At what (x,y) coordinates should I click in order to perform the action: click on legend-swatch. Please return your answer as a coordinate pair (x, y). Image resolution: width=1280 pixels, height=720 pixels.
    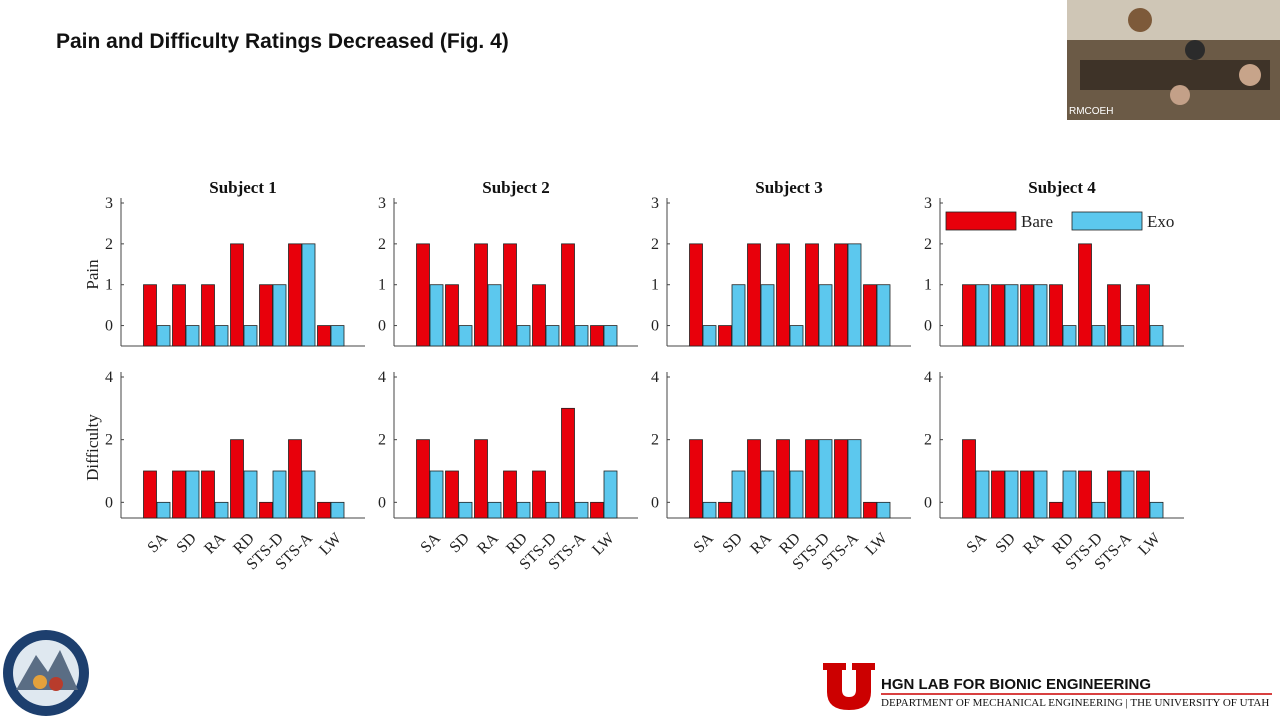
    Looking at the image, I should click on (981, 221).